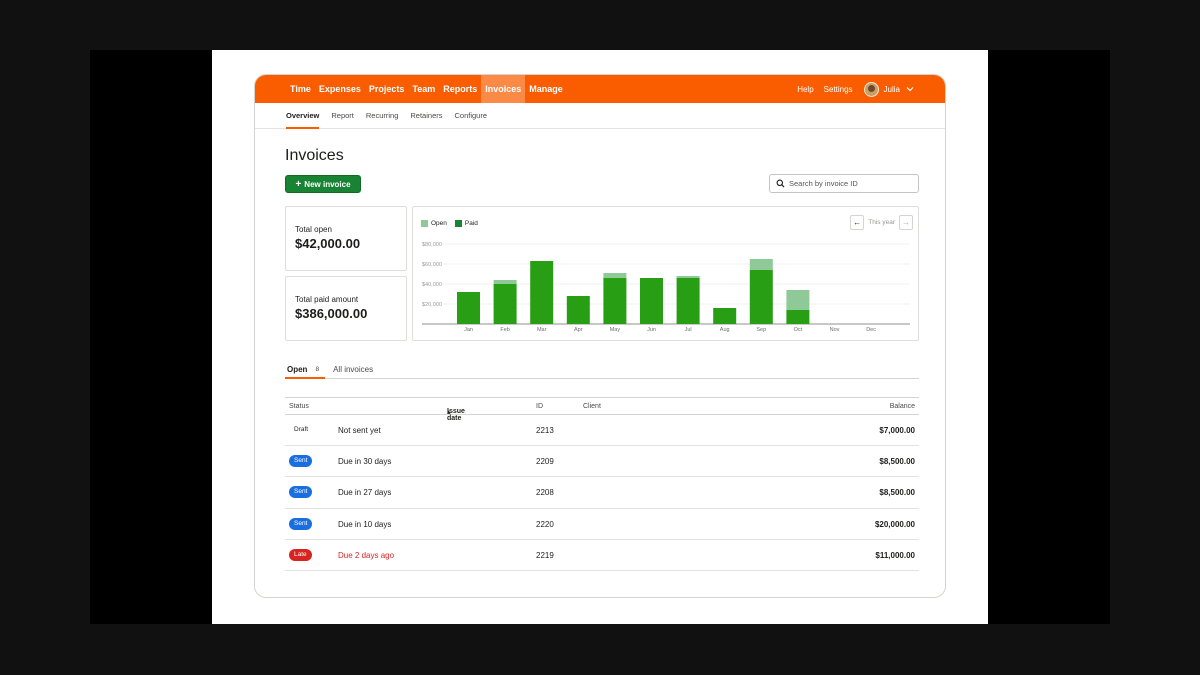 The height and width of the screenshot is (675, 1200). Describe the element at coordinates (432, 305) in the screenshot. I see `y-tick-label: $20,000` at that location.